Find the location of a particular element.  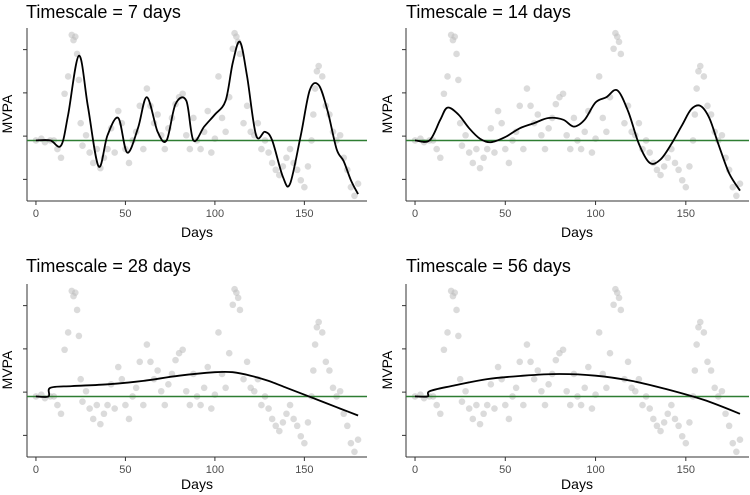

smoothed-curve is located at coordinates (577, 140).